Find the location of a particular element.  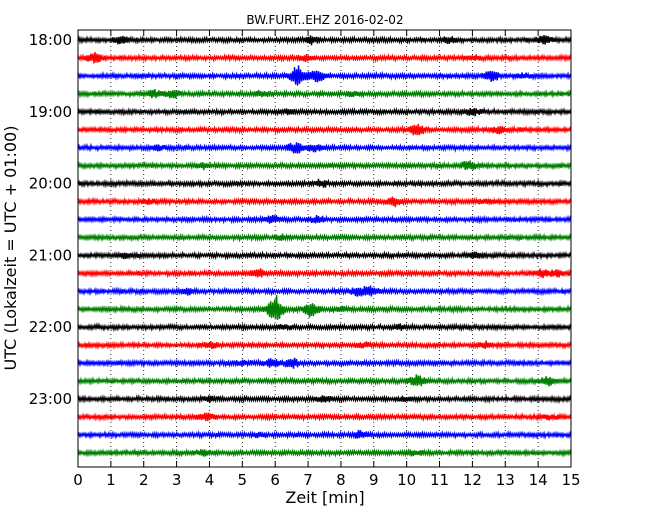

seismic-trace-1945 is located at coordinates (324, 165).